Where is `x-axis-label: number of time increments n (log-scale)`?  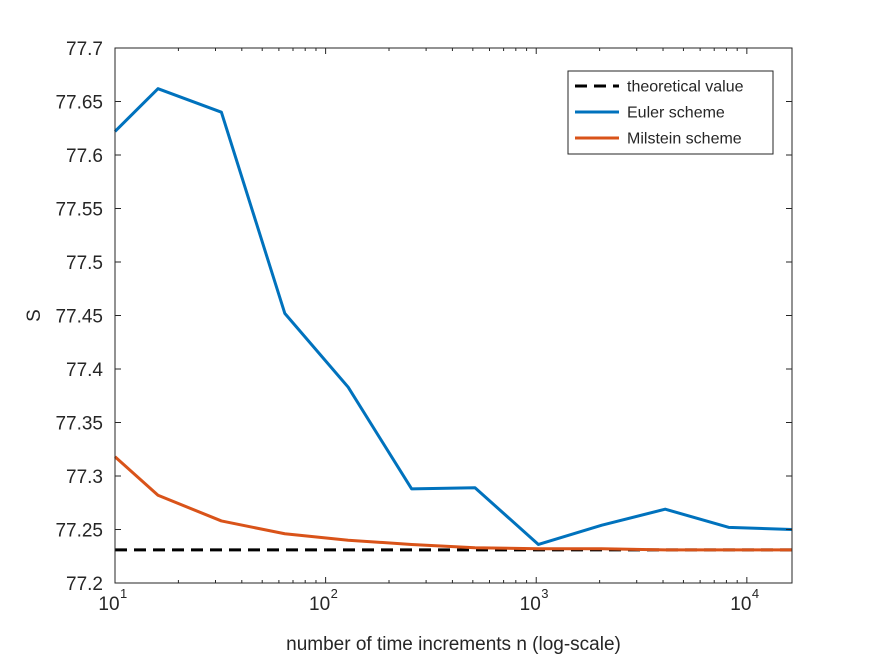 x-axis-label: number of time increments n (log-scale) is located at coordinates (453, 644).